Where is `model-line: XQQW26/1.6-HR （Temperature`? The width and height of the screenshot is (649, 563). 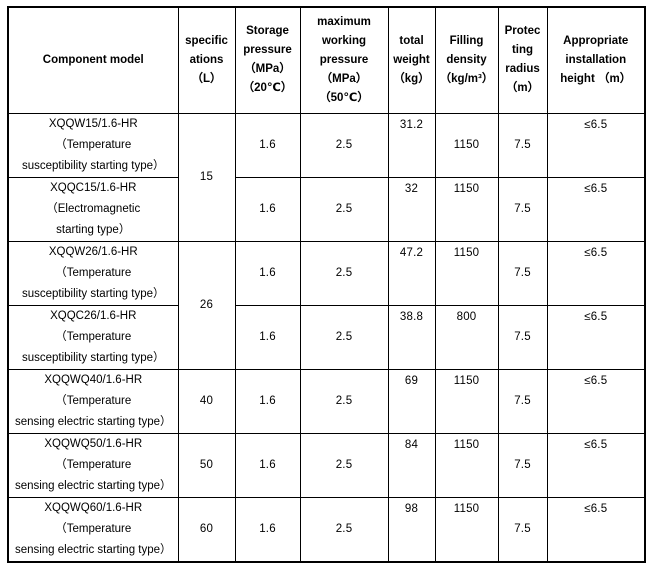
model-line: XQQW26/1.6-HR （Temperature is located at coordinates (93, 262).